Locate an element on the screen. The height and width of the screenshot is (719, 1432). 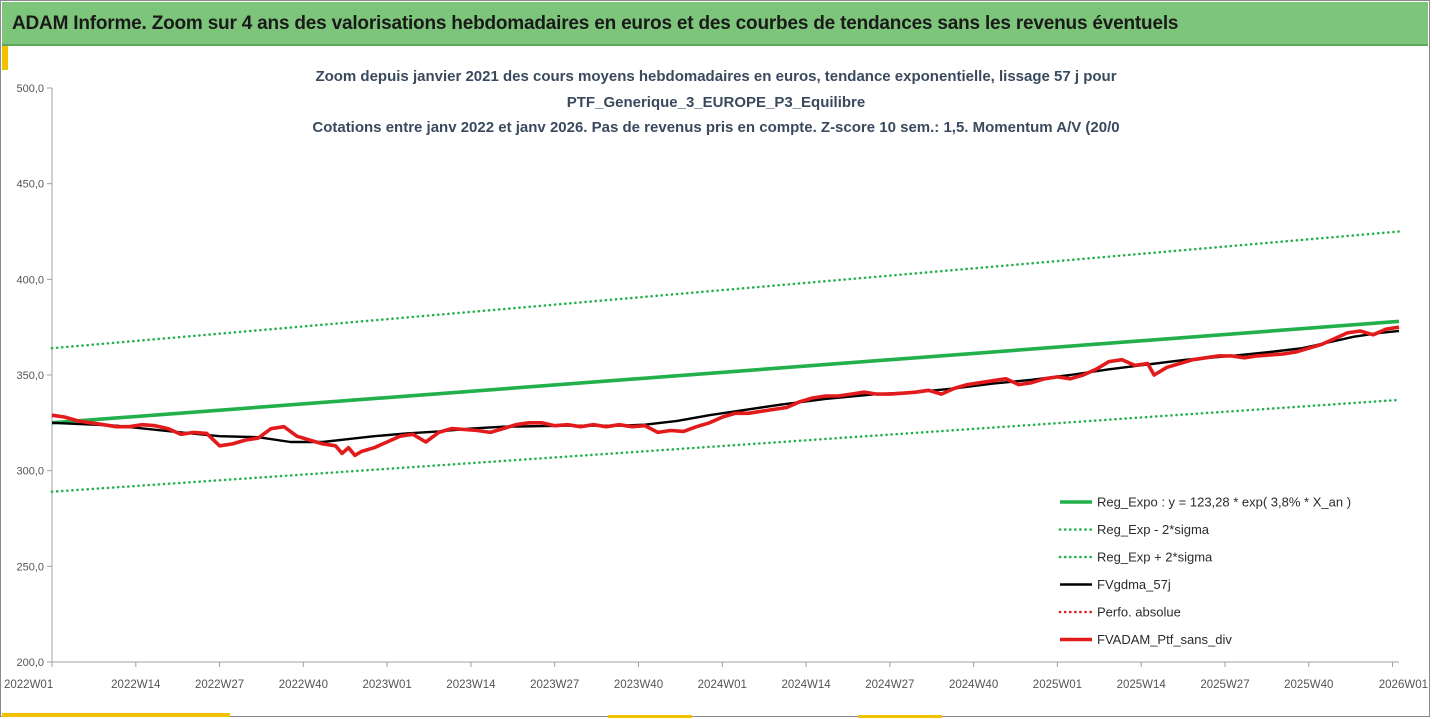
x-tick-label: 2022W27 is located at coordinates (219, 685).